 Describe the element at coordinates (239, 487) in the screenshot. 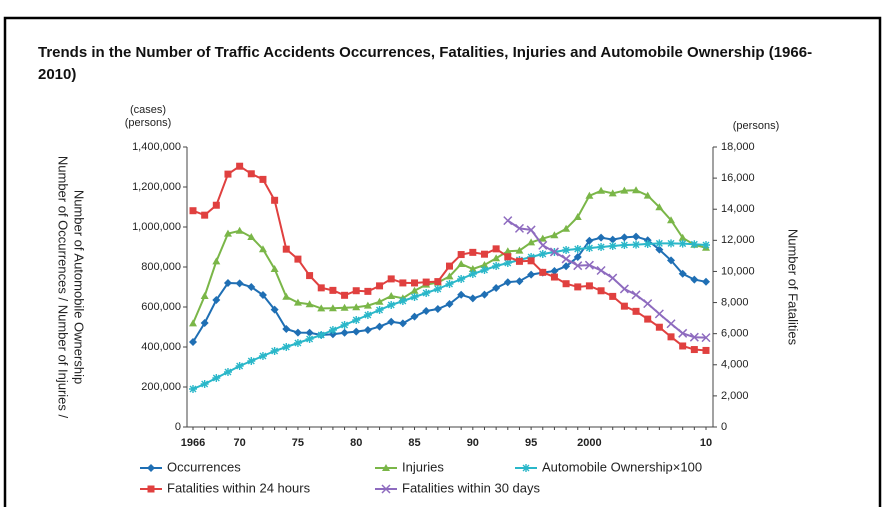

I see `legend-label: Fatalities within 24 hours` at that location.